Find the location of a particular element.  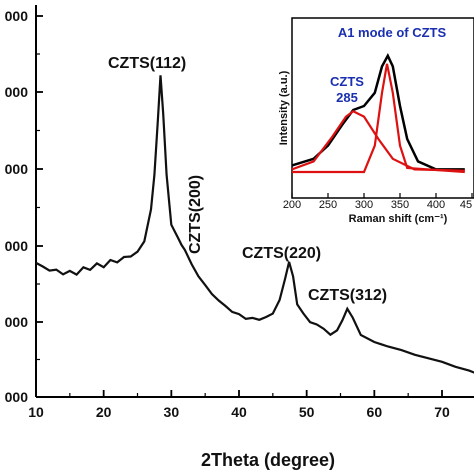

inset-x-tick-label: 350 is located at coordinates (400, 205).